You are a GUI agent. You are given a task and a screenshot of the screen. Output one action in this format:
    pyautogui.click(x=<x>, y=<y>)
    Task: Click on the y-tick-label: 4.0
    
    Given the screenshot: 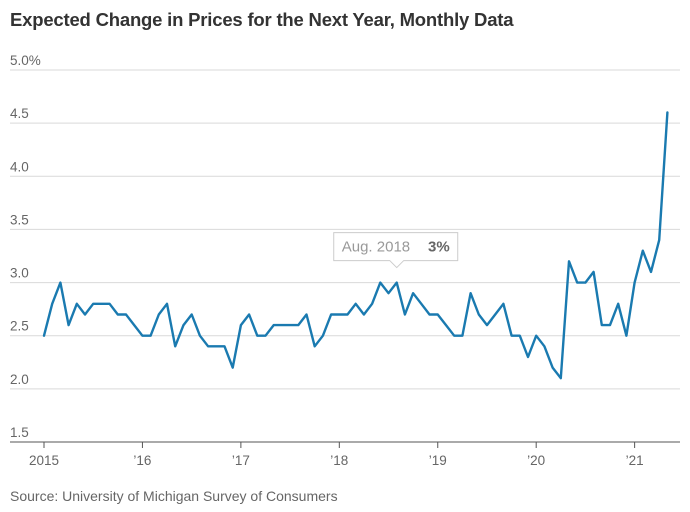 What is the action you would take?
    pyautogui.click(x=19, y=166)
    